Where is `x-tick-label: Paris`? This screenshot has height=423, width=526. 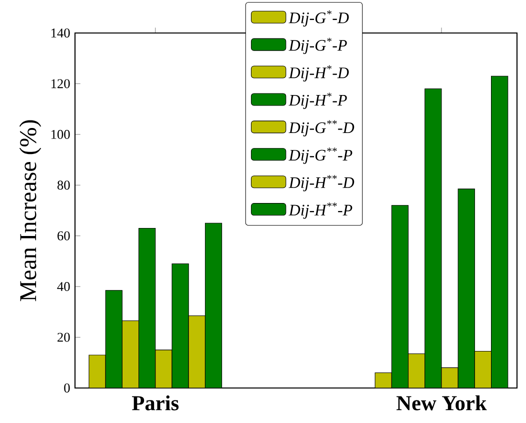
x-tick-label: Paris is located at coordinates (155, 402).